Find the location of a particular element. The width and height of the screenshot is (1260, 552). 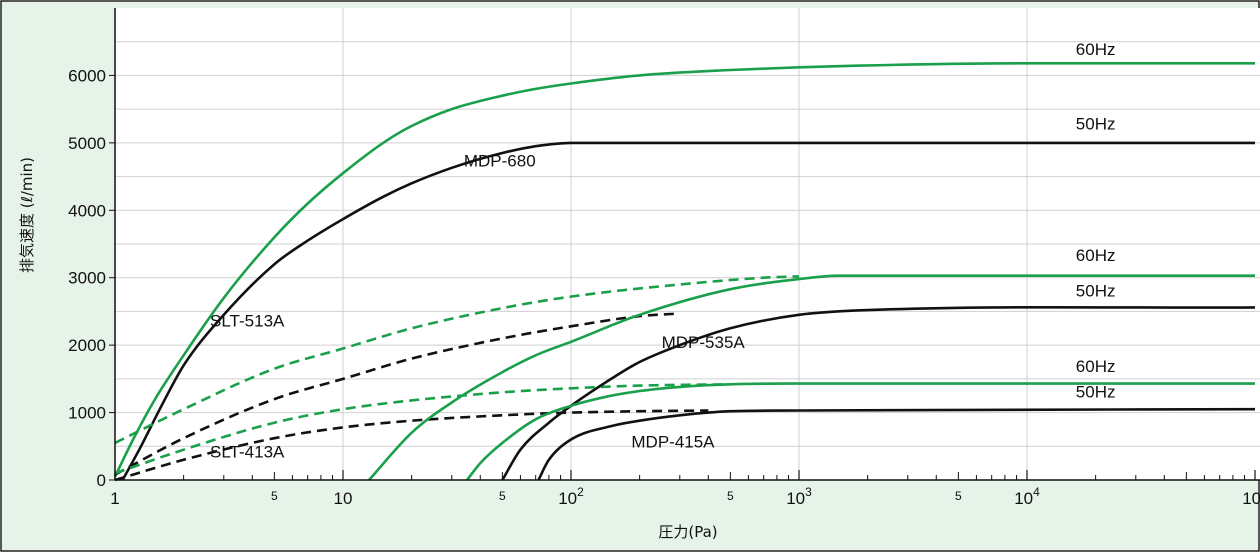

y-tick-label: 2000 is located at coordinates (87, 345).